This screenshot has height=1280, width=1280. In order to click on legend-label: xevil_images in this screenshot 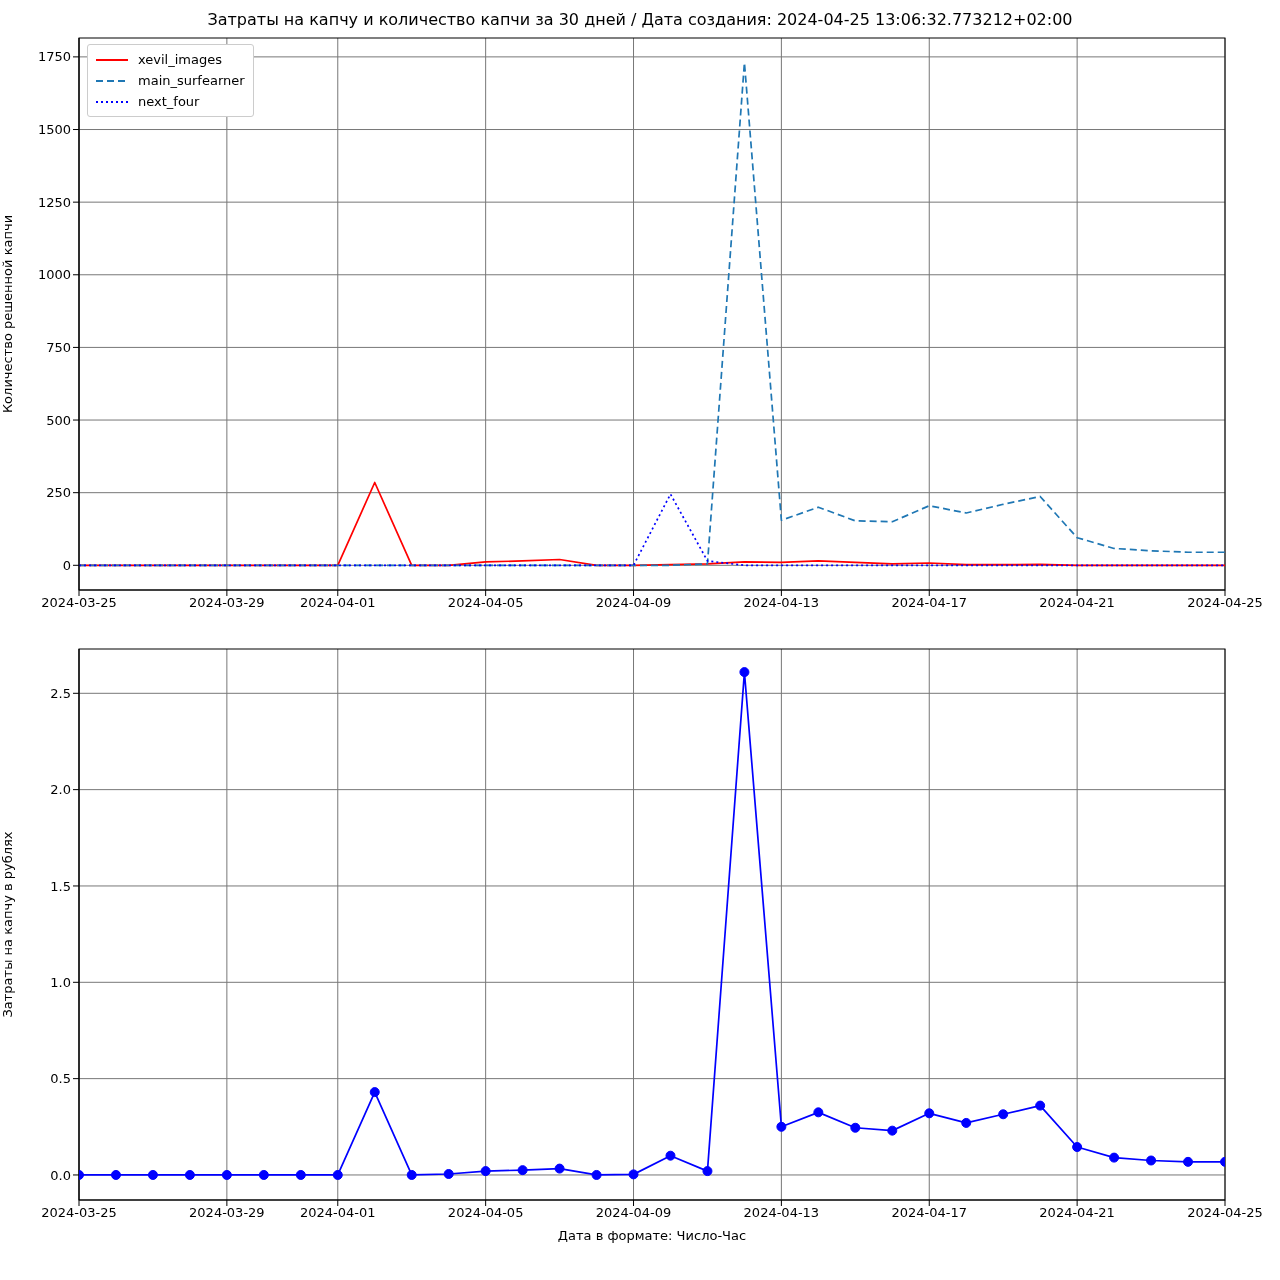, I will do `click(180, 59)`.